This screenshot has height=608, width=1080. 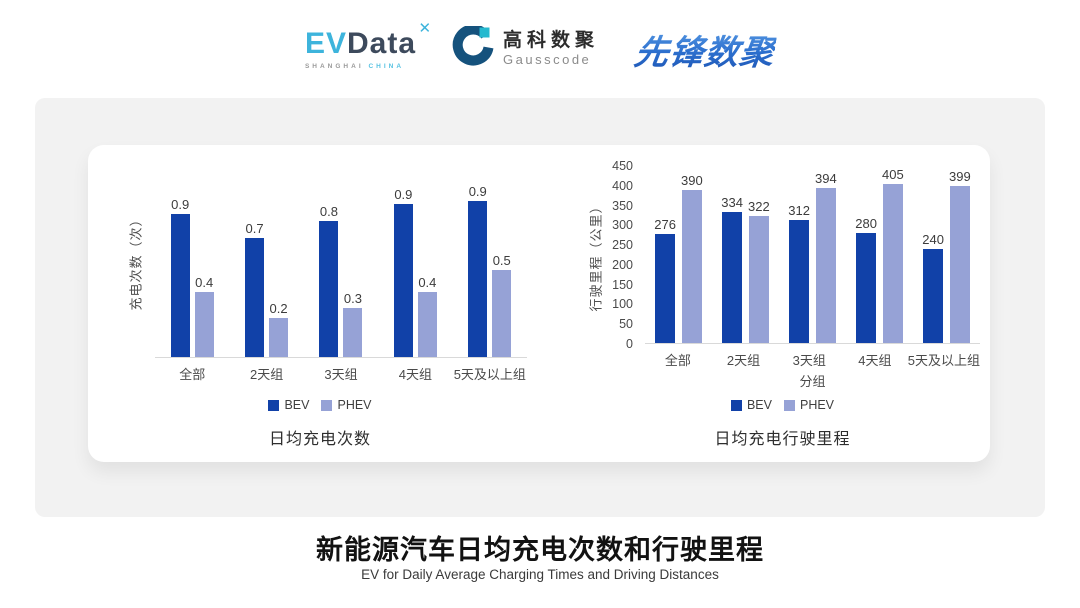 I want to click on gausscode-en-name: Gausscode, so click(x=547, y=59).